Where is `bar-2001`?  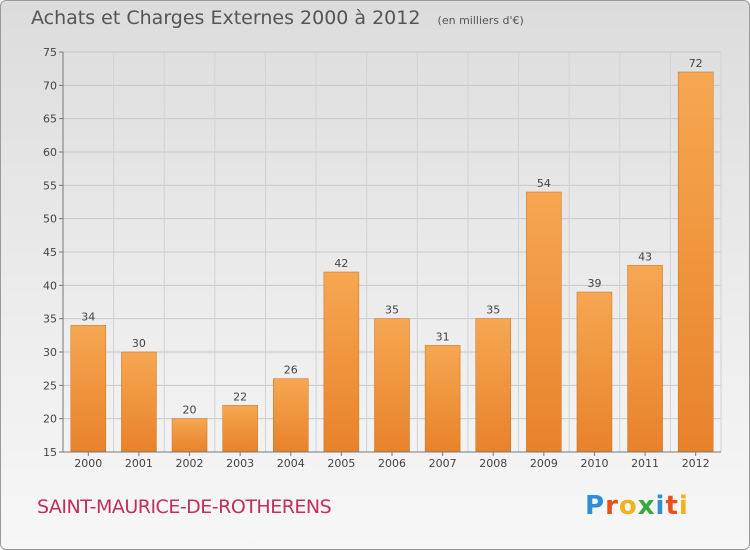
bar-2001 is located at coordinates (139, 402).